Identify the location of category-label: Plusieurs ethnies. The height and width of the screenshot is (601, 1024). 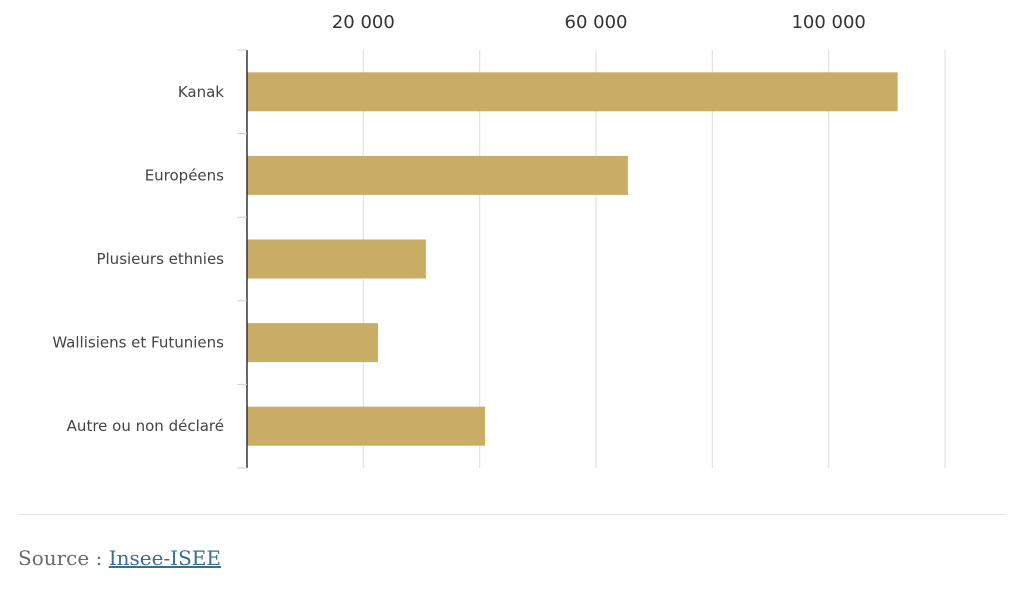
(160, 259).